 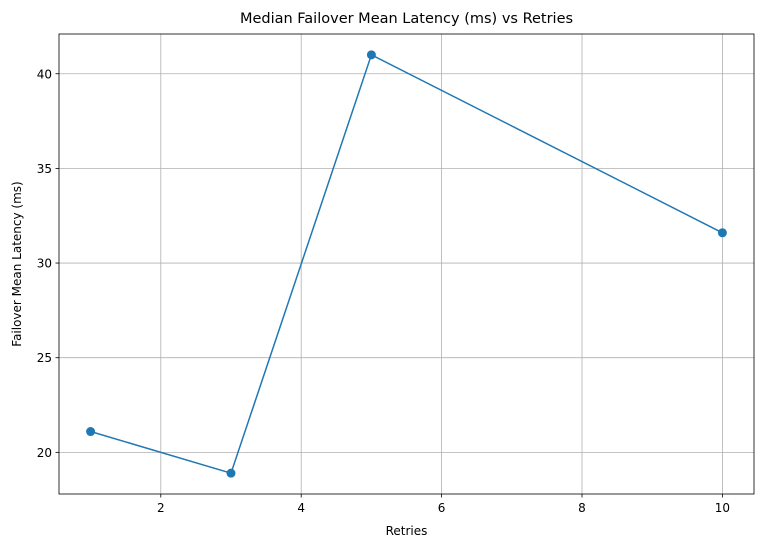 I want to click on x-axis-label: Retries, so click(x=407, y=531).